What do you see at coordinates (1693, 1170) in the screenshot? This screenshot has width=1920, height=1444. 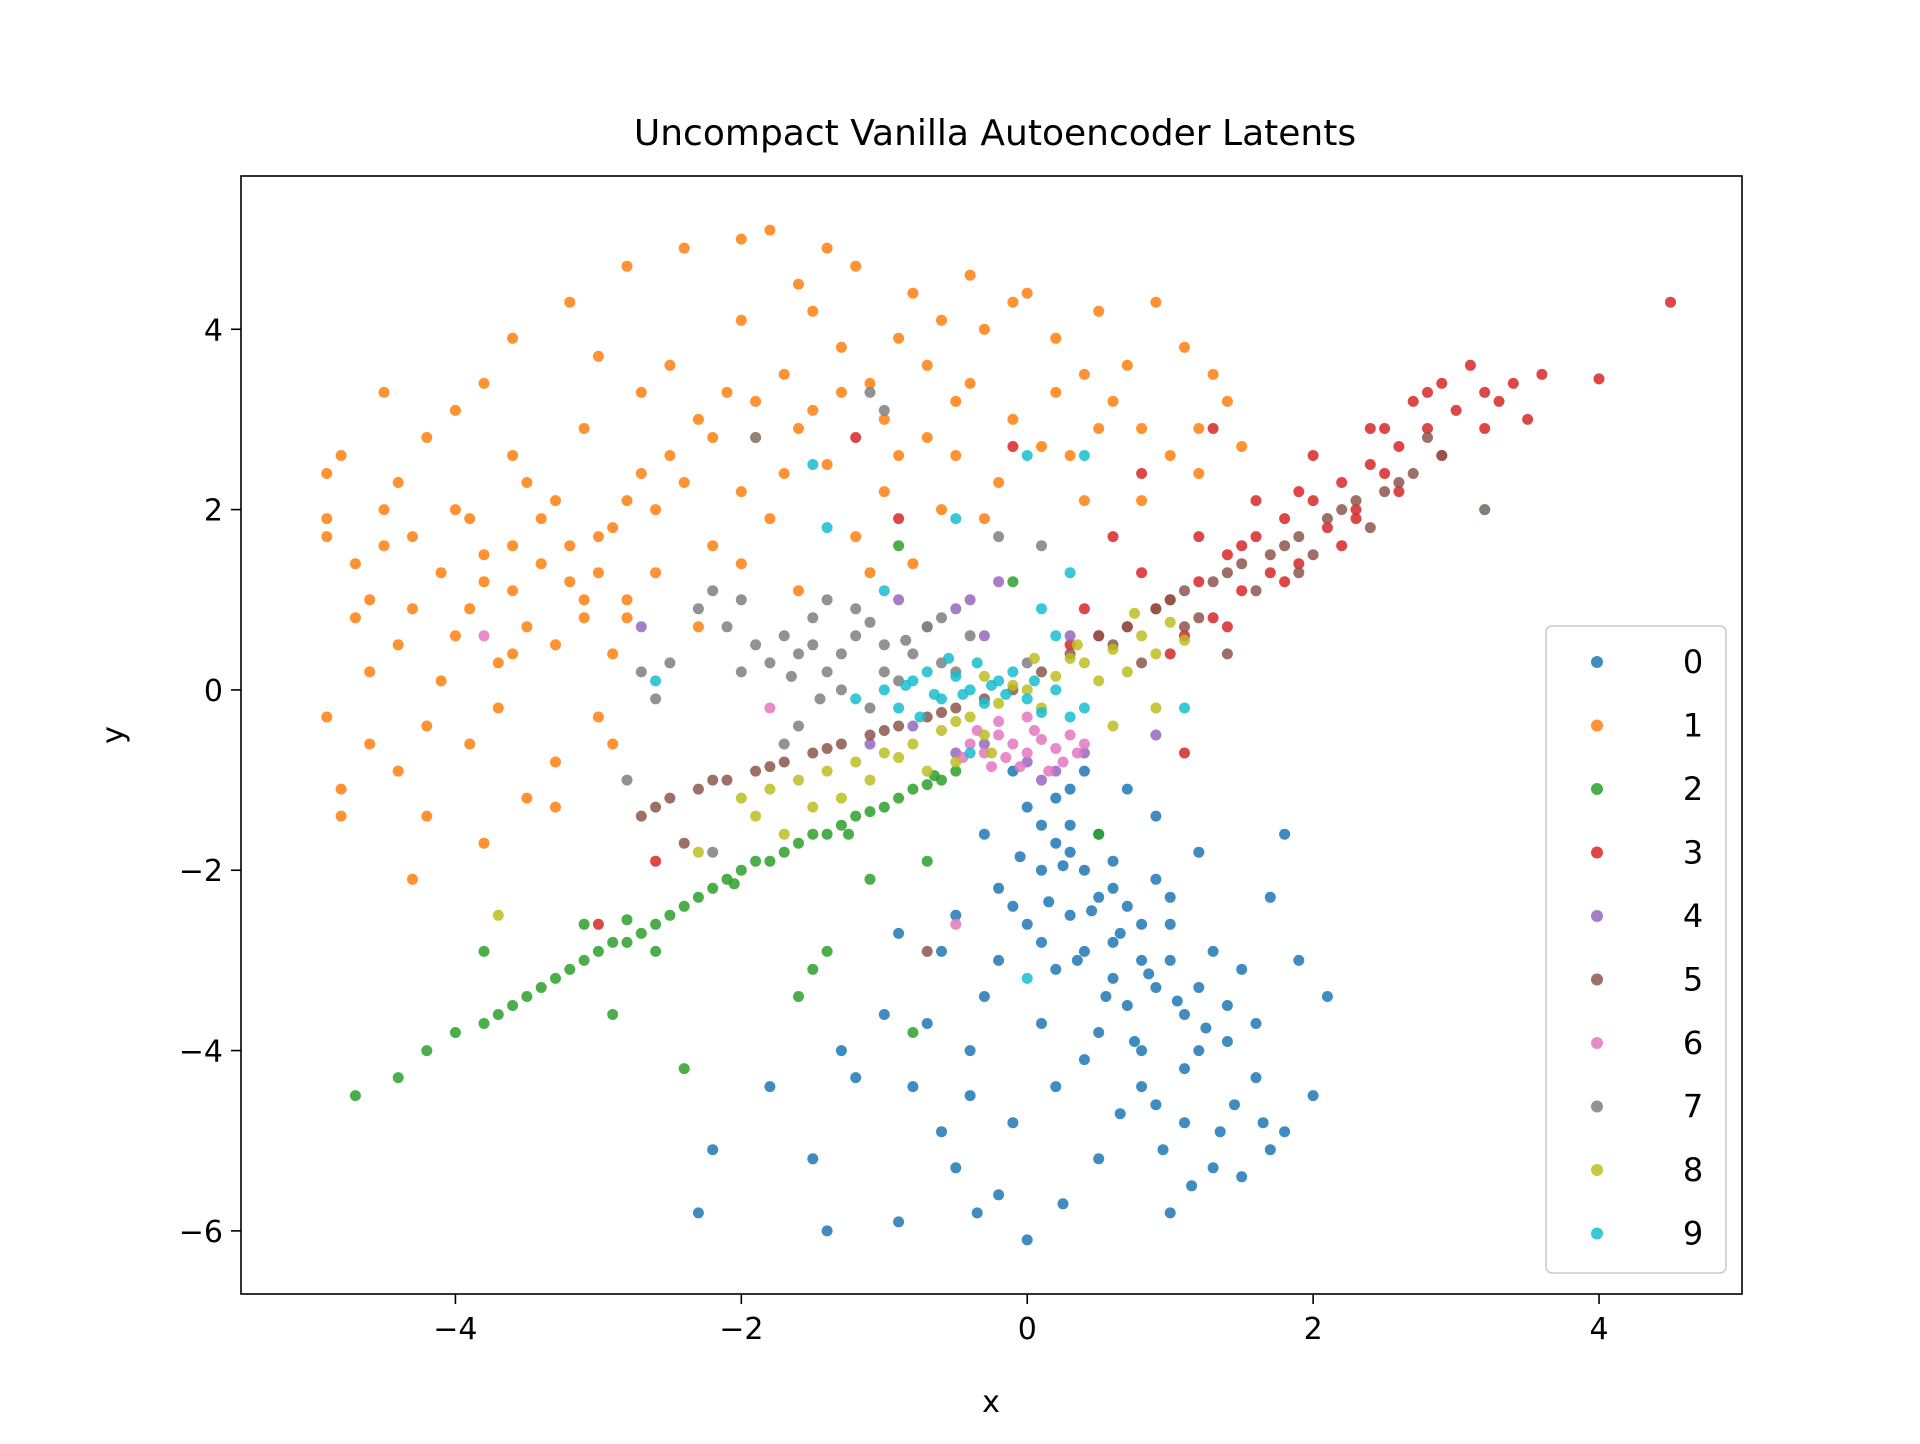 I see `legend-label: 8` at bounding box center [1693, 1170].